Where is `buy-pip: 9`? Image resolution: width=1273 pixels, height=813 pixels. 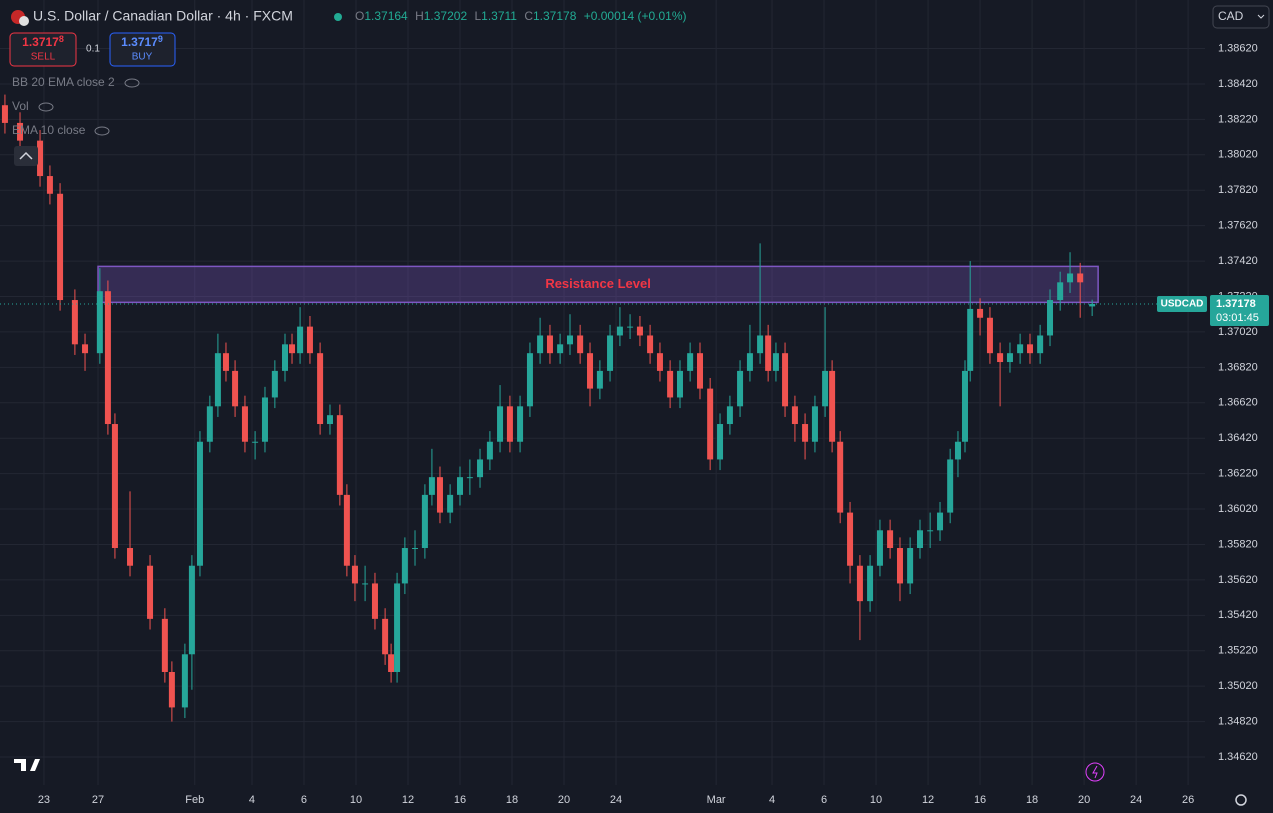
buy-pip: 9 is located at coordinates (160, 39).